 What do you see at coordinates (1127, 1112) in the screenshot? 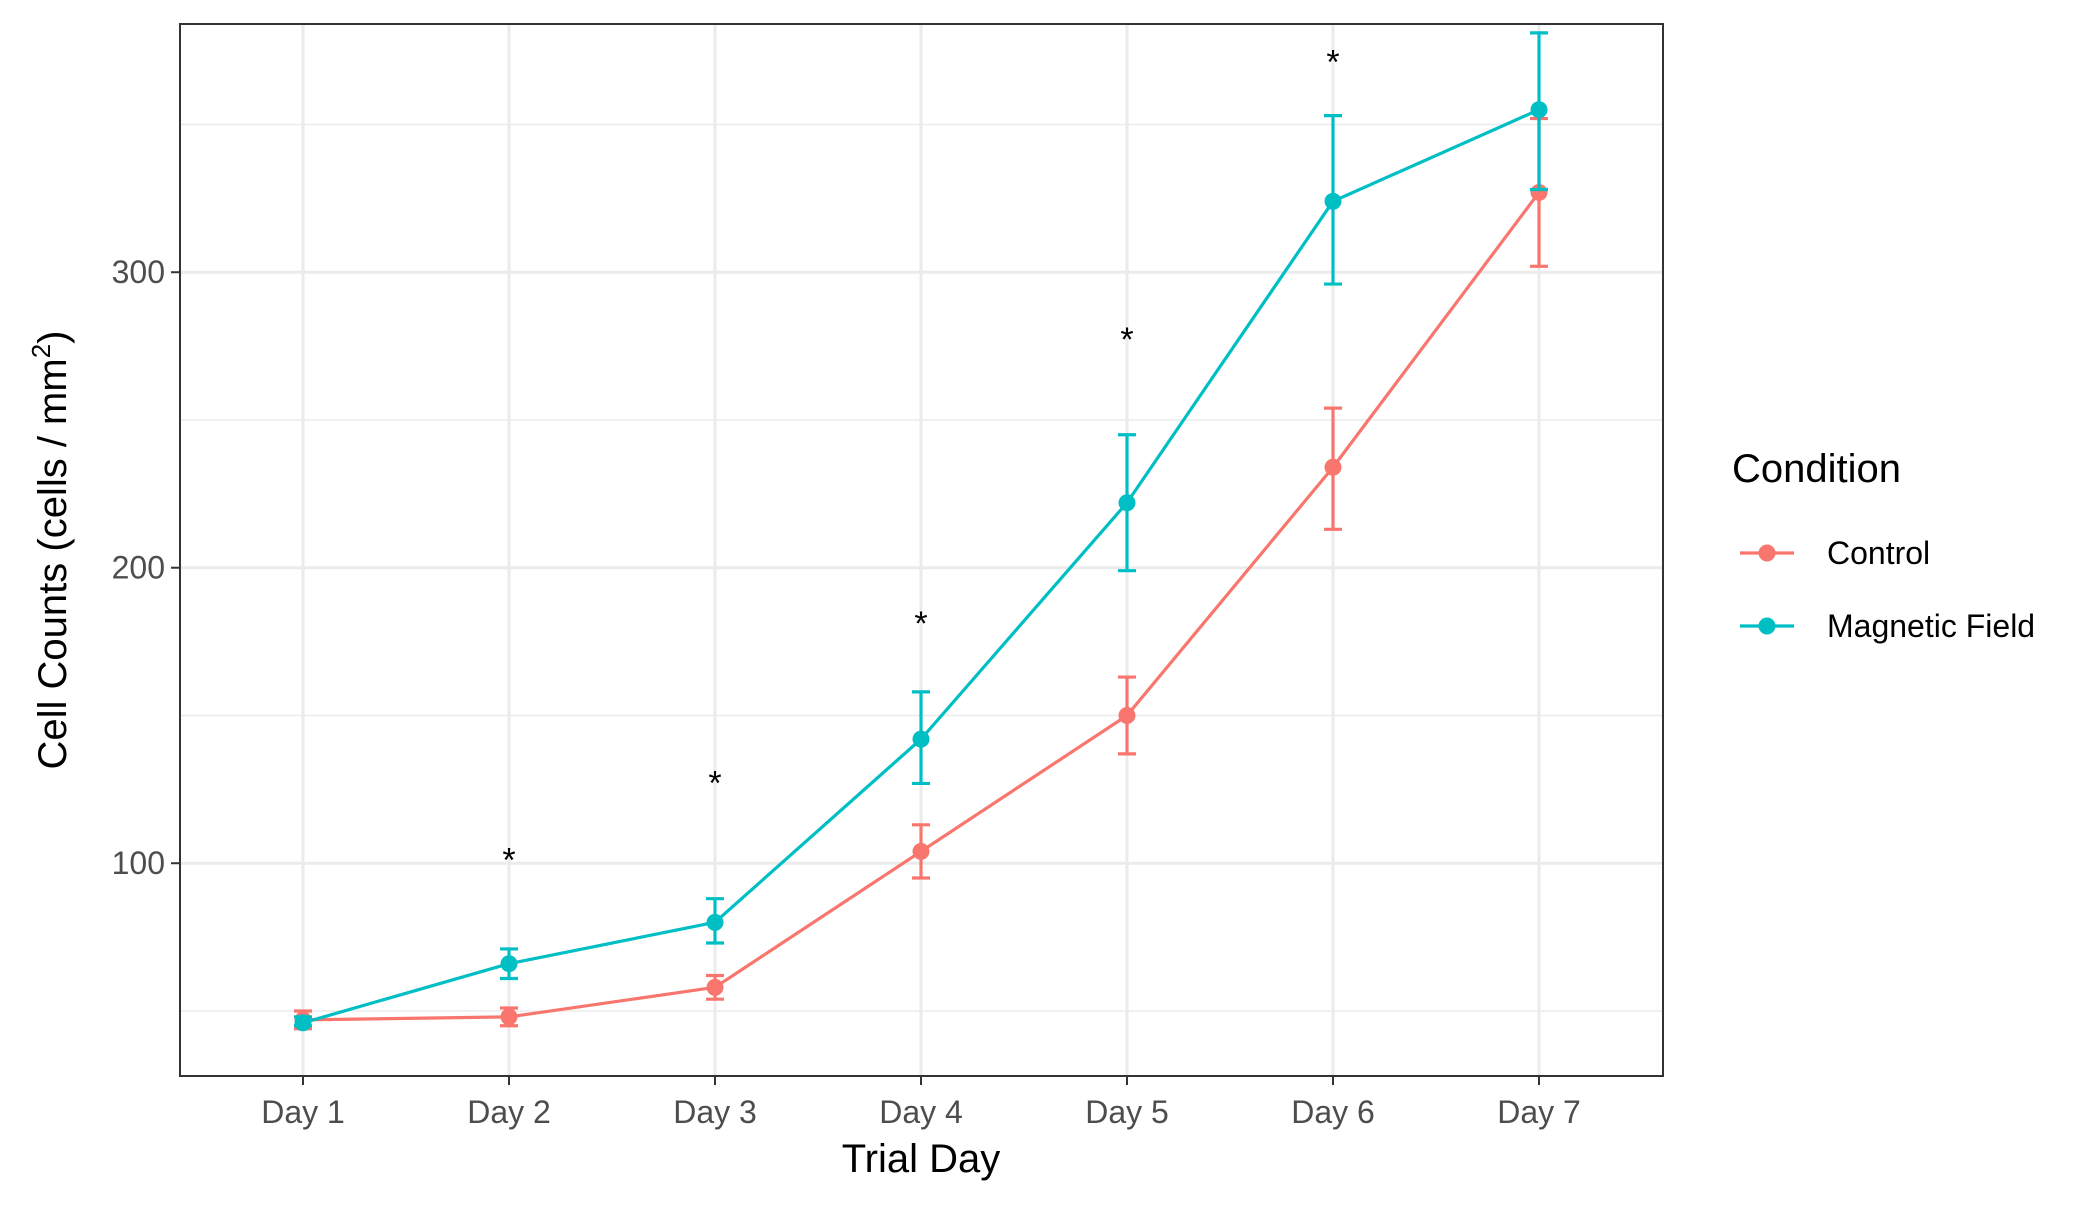
I see `x-tick-label: Day 5` at bounding box center [1127, 1112].